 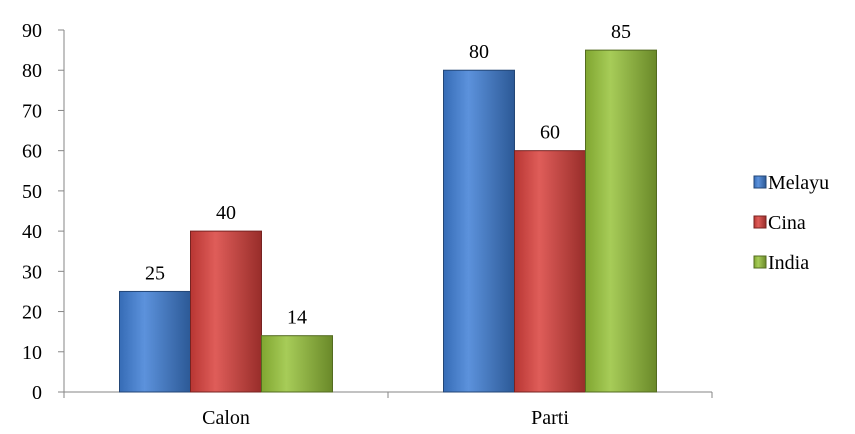 I want to click on data-label: 60, so click(x=550, y=133).